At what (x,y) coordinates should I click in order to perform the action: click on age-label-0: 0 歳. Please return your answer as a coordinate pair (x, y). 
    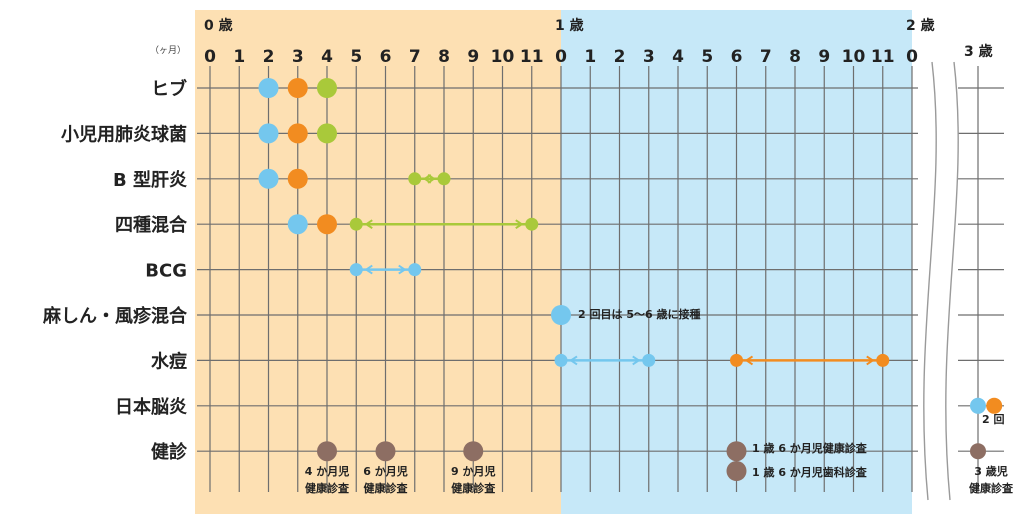
    Looking at the image, I should click on (218, 25).